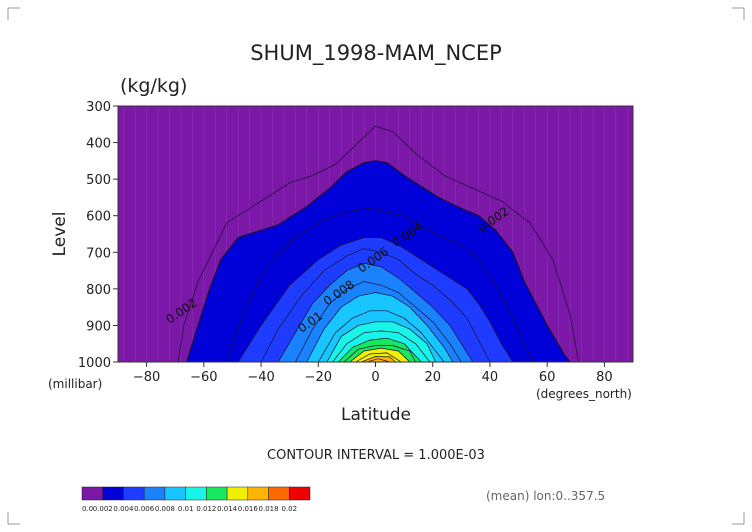 This screenshot has width=752, height=532. I want to click on x-axis-label: Latitude, so click(376, 415).